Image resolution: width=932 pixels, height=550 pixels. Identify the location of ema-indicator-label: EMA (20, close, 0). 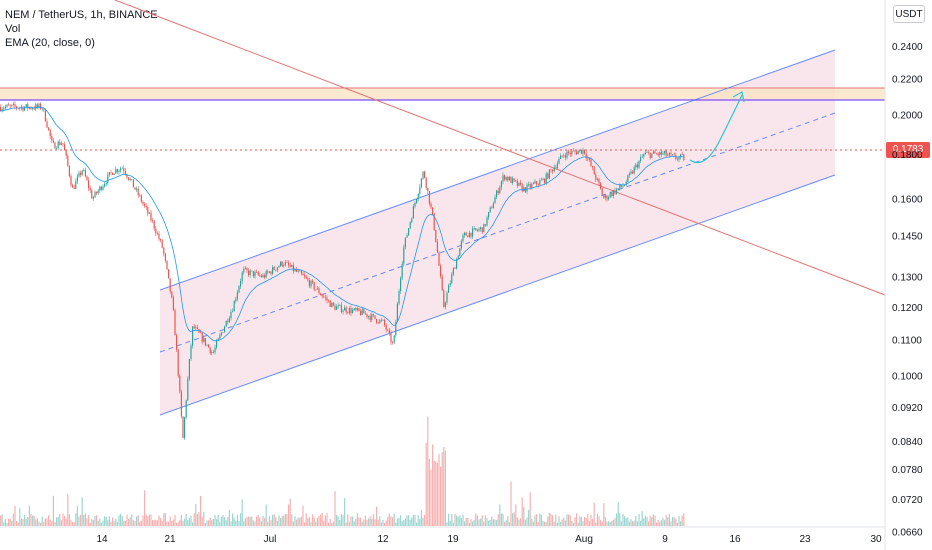
(50, 43).